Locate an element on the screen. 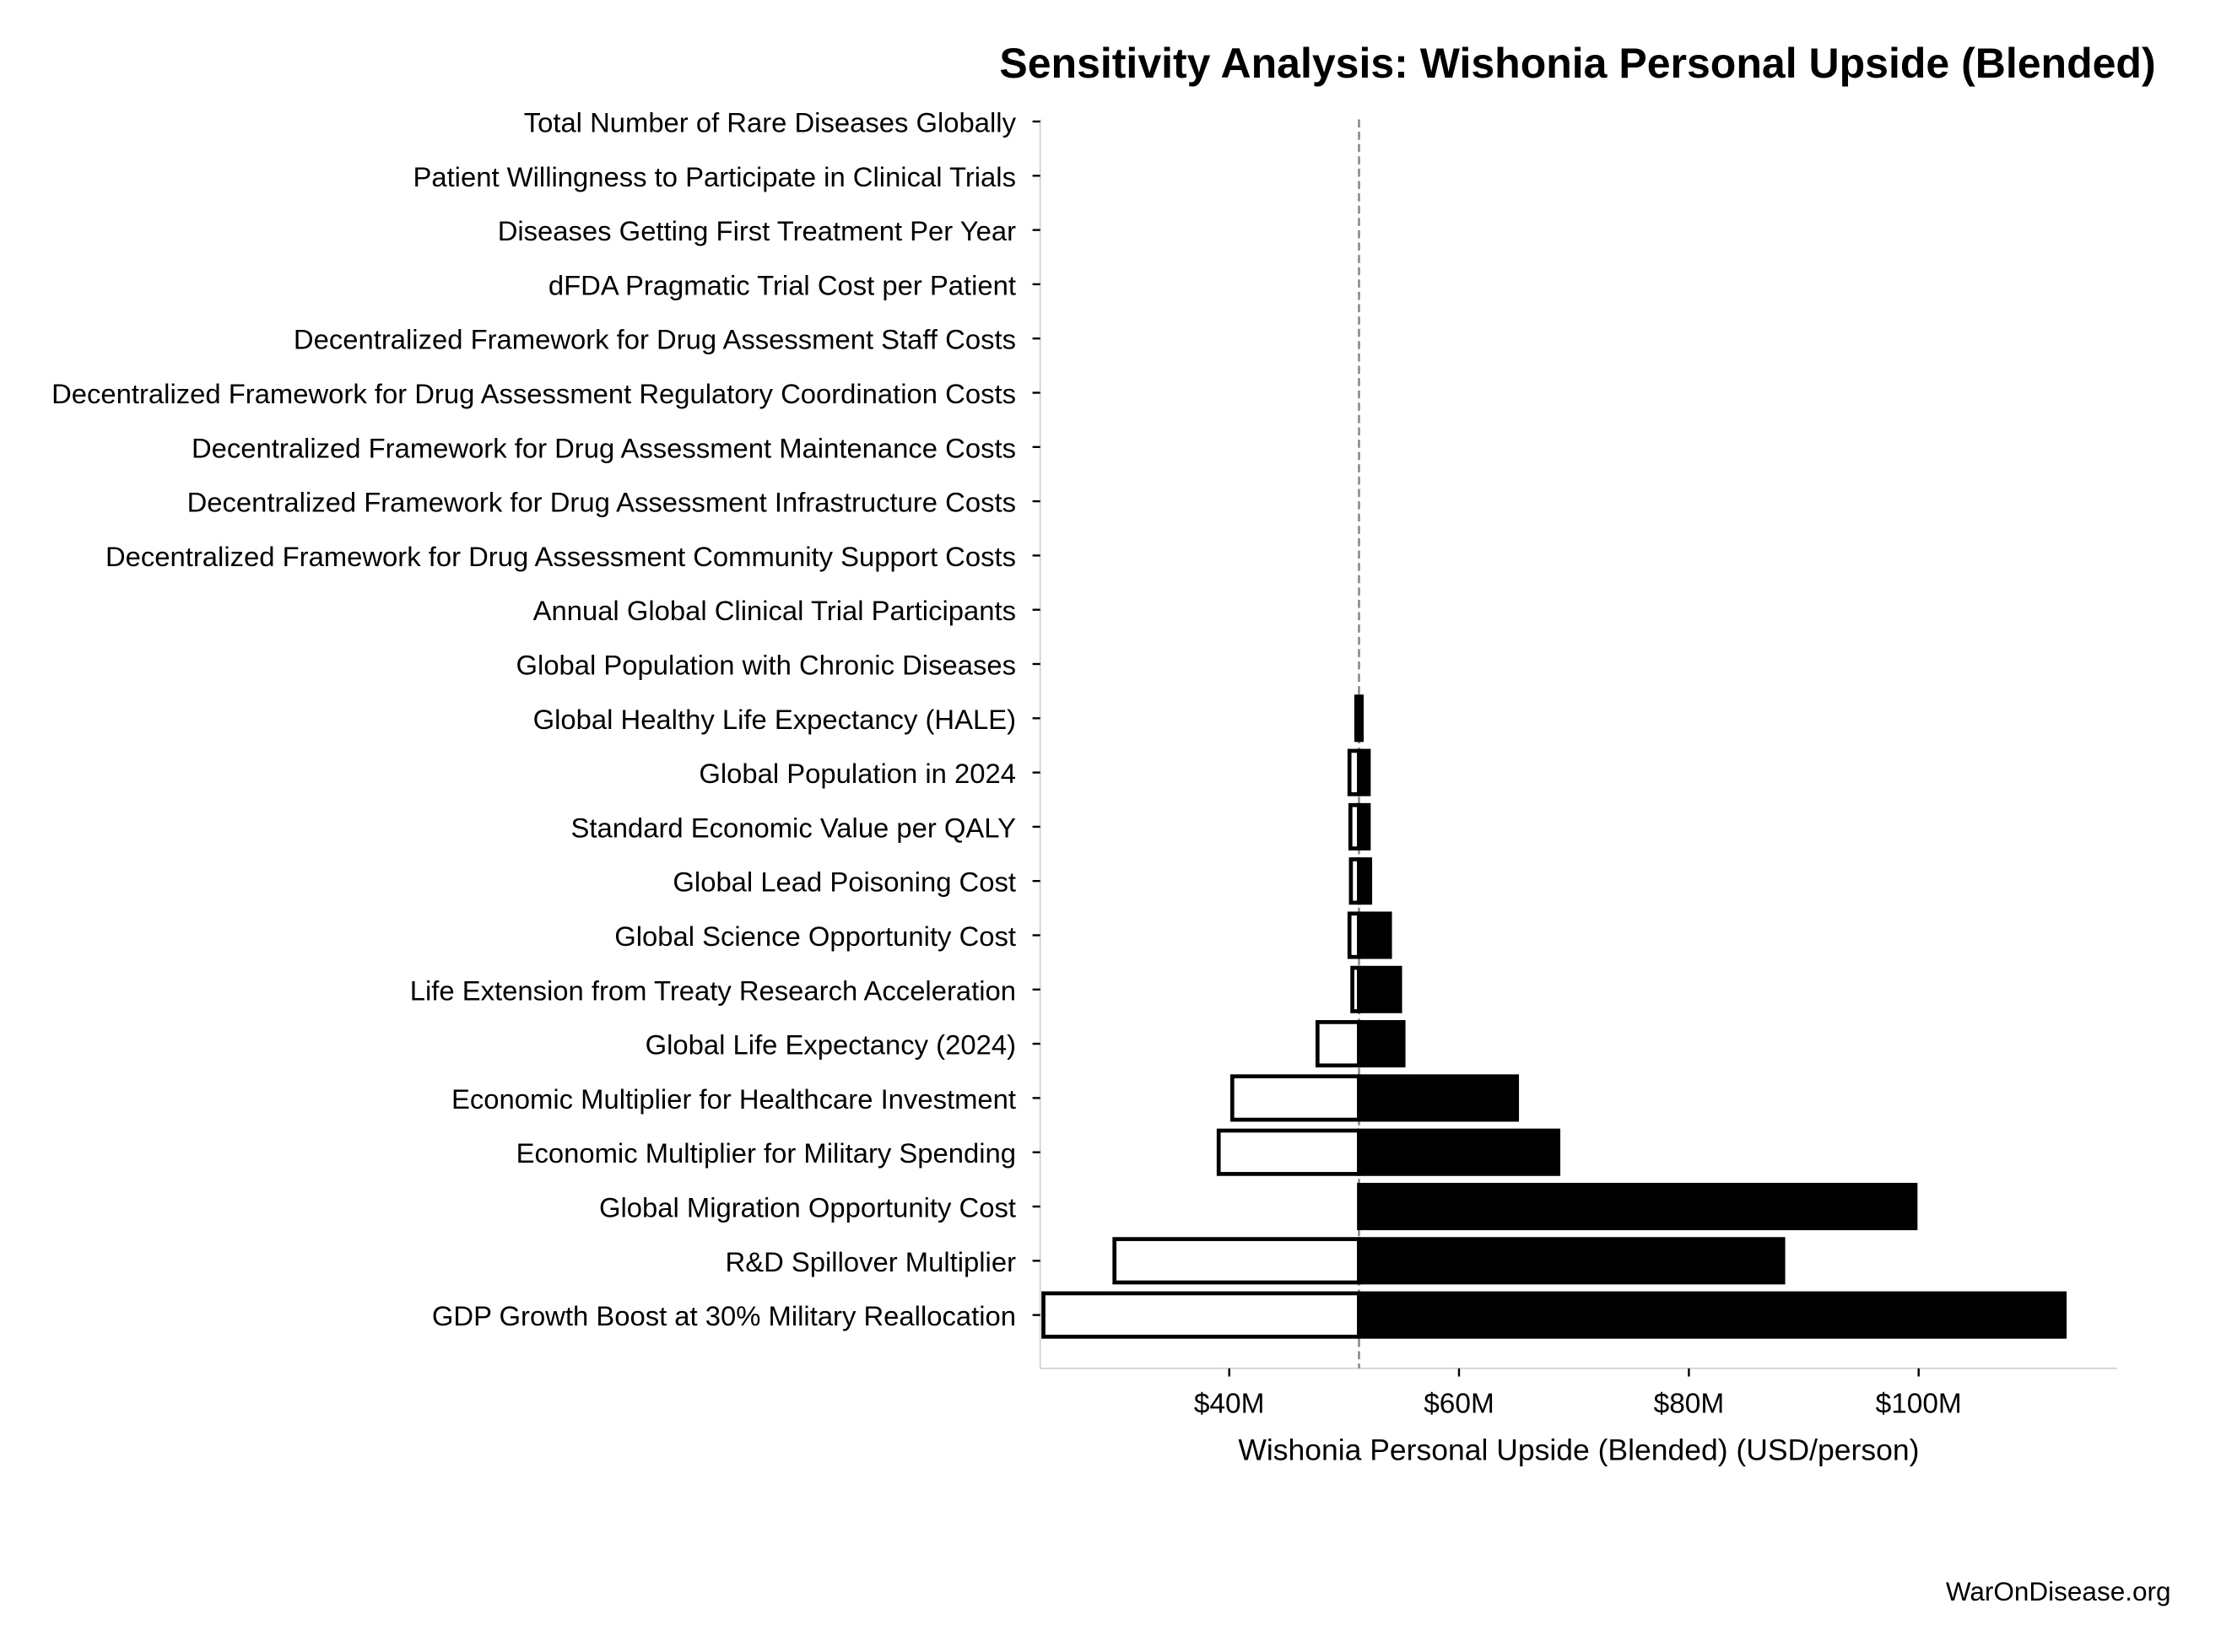 The height and width of the screenshot is (1652, 2221). svg-text:Total Number of Rare Diseases: Total Number of Rare Diseases Globally is located at coordinates (770, 122).